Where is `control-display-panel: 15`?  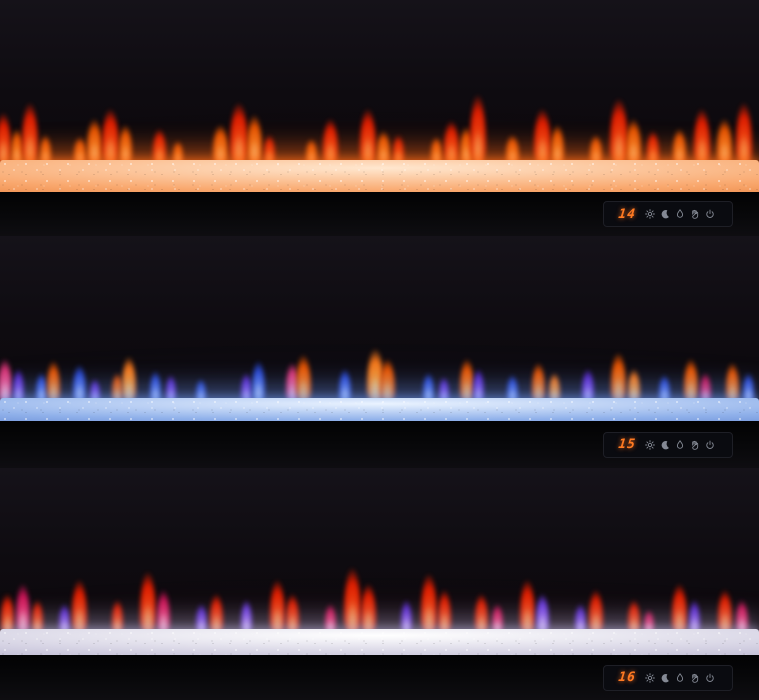 control-display-panel: 15 is located at coordinates (668, 444).